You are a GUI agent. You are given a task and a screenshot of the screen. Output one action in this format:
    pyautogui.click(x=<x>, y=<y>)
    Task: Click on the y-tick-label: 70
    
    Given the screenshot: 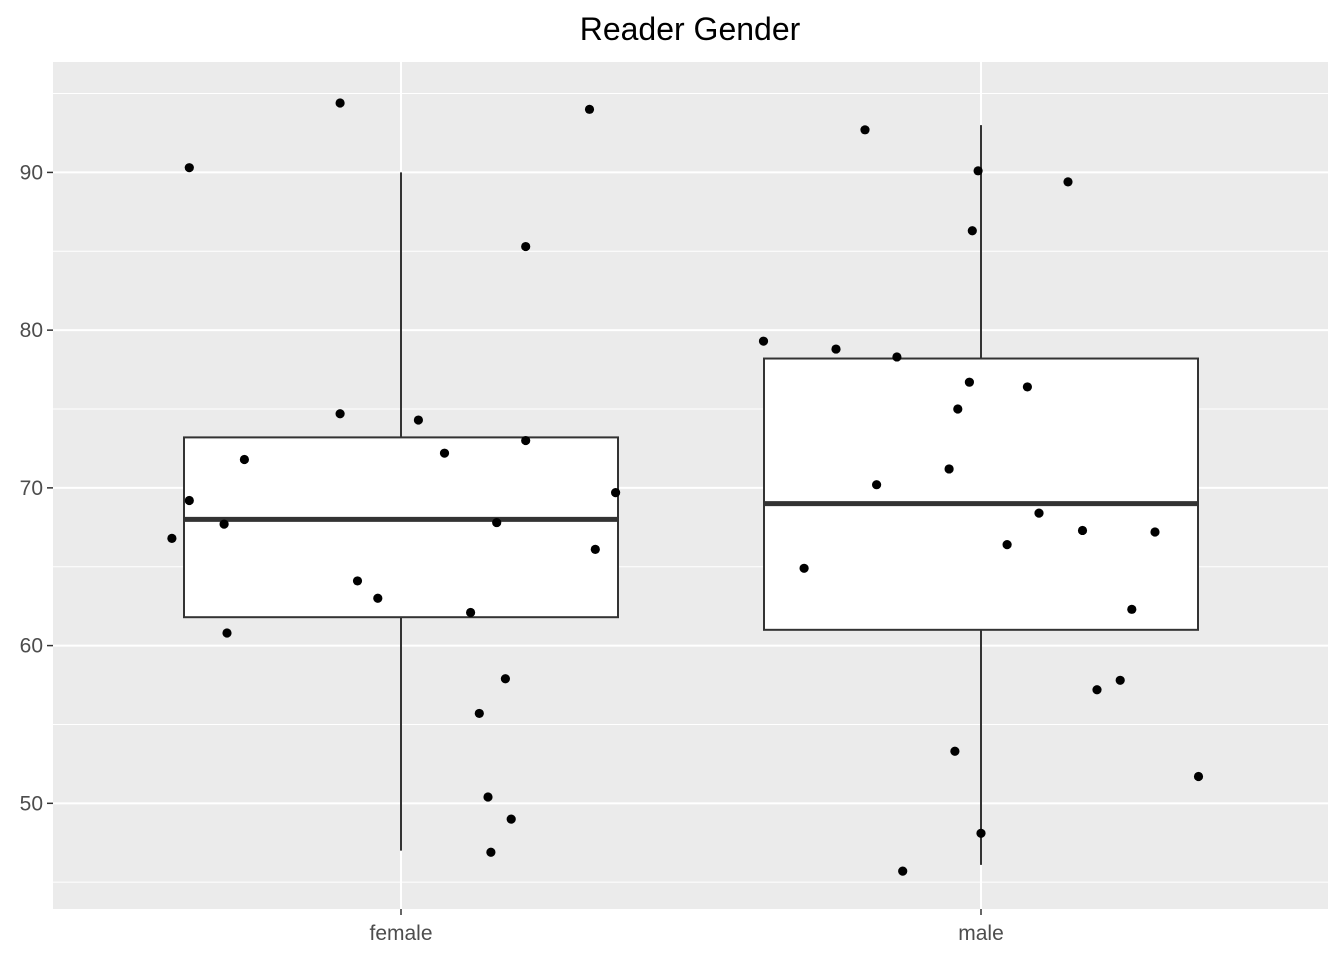 What is the action you would take?
    pyautogui.click(x=31, y=488)
    